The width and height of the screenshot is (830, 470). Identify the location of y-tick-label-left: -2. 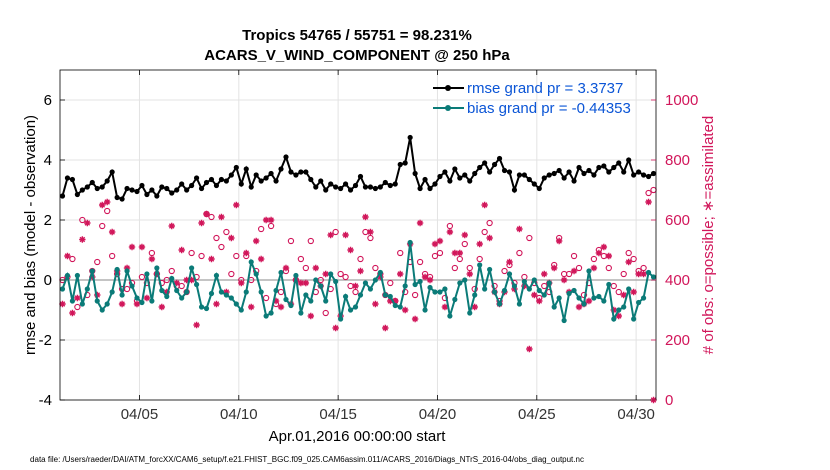
(45, 340).